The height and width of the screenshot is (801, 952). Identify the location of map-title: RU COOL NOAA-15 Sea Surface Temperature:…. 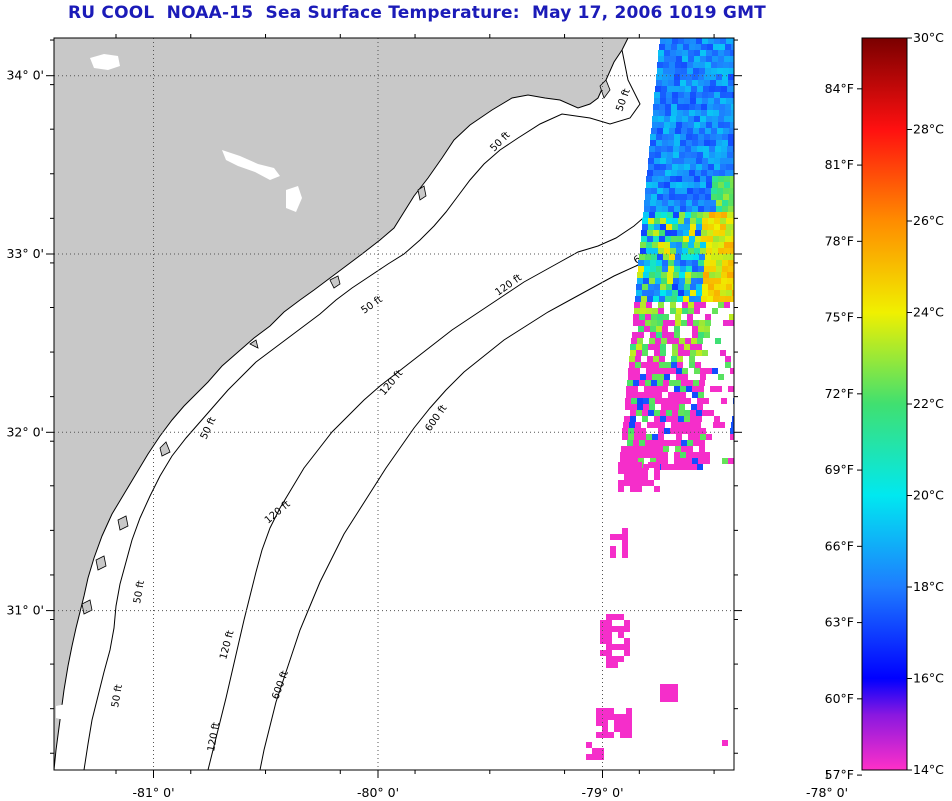
(417, 13).